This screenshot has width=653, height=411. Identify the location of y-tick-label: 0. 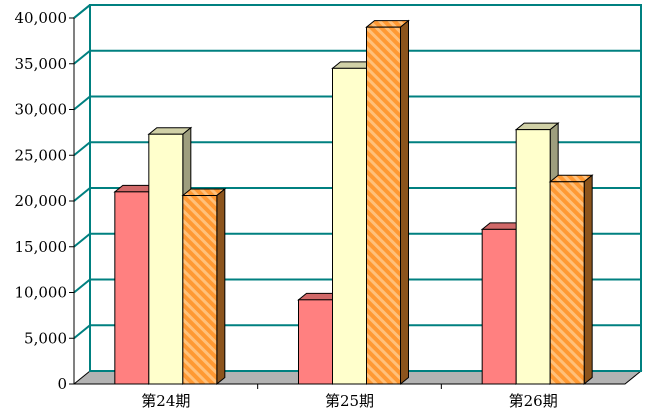
(62, 384).